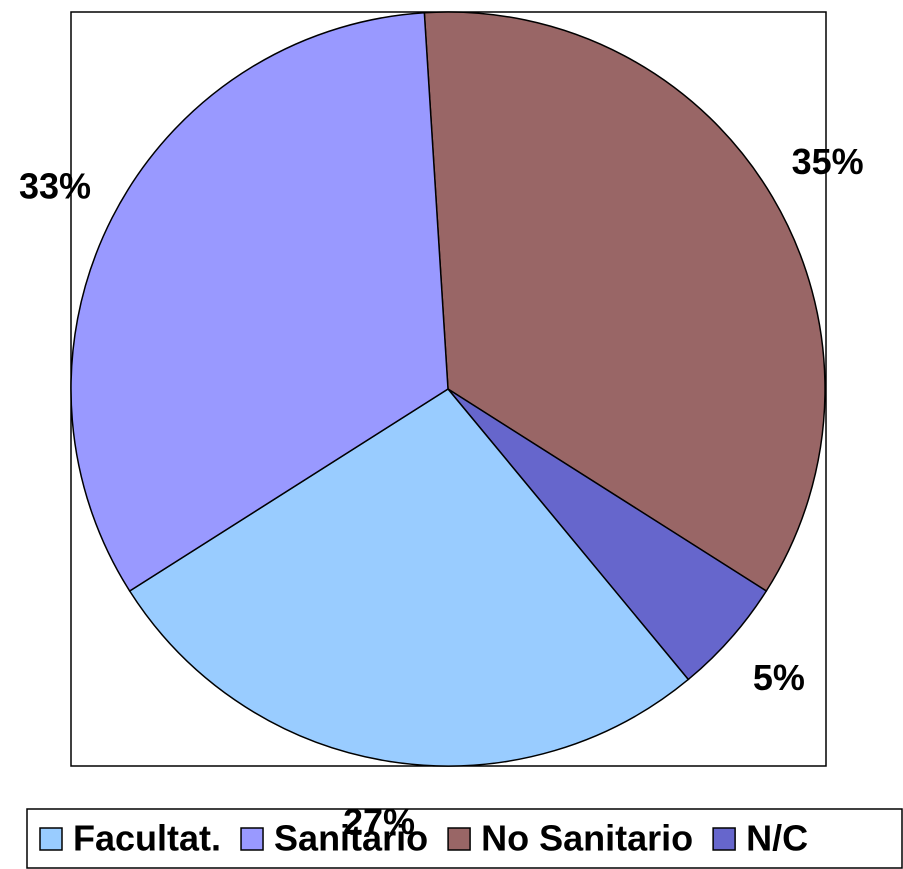 The width and height of the screenshot is (903, 869). I want to click on data-label: 33%, so click(55, 185).